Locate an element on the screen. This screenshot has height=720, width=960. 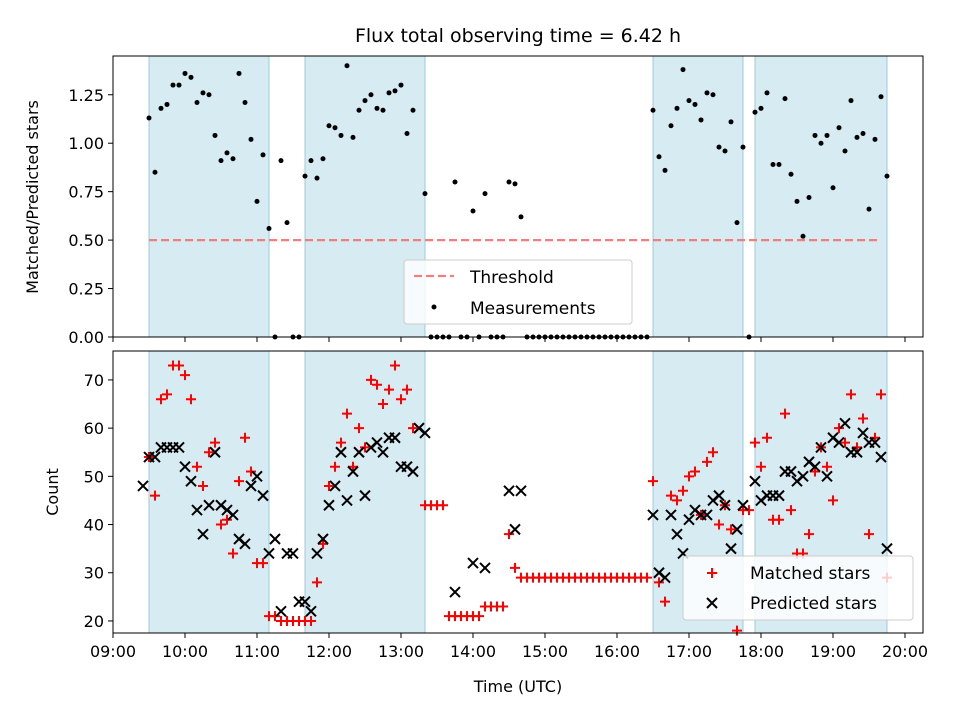
top-legend: Threshold Measurements is located at coordinates (518, 292).